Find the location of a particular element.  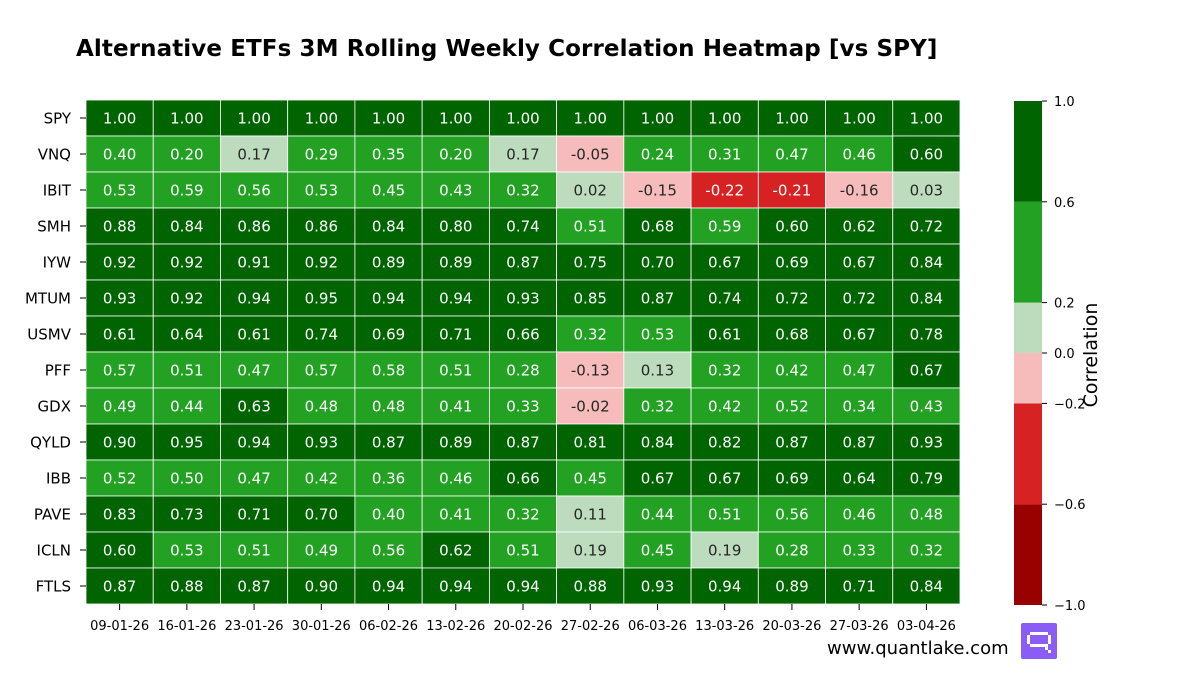

column-label: 16-01-26 is located at coordinates (186, 626).